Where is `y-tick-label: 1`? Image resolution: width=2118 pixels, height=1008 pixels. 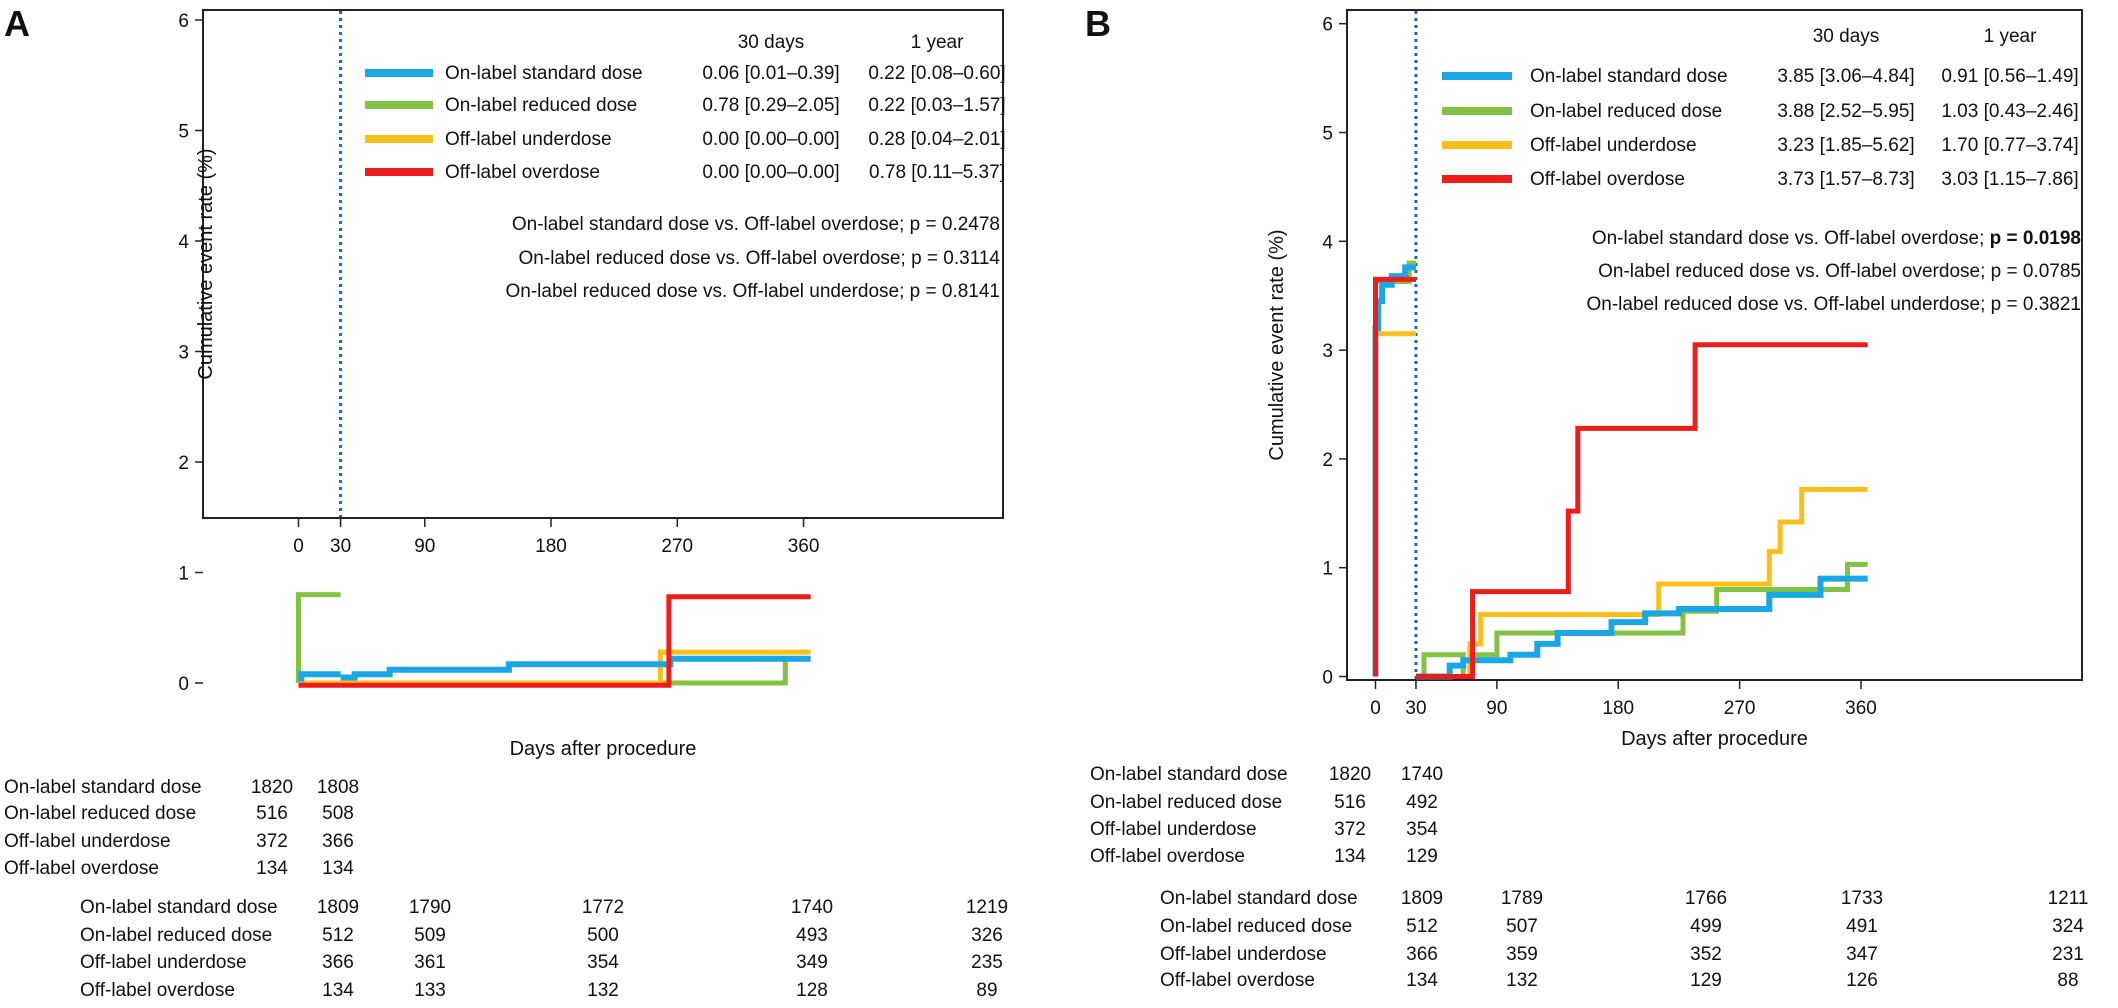 y-tick-label: 1 is located at coordinates (1327, 569).